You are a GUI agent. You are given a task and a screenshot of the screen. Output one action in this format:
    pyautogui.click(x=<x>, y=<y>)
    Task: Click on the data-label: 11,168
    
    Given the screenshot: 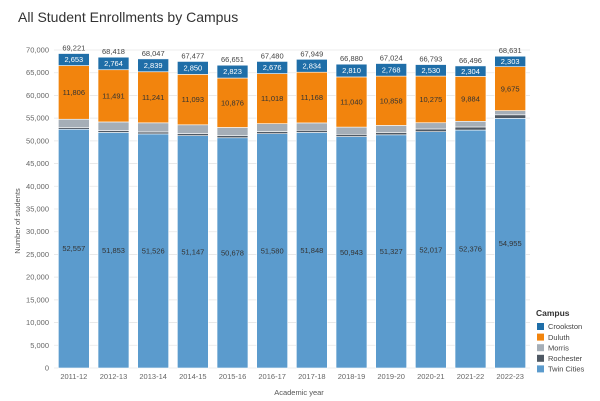 What is the action you would take?
    pyautogui.click(x=312, y=97)
    